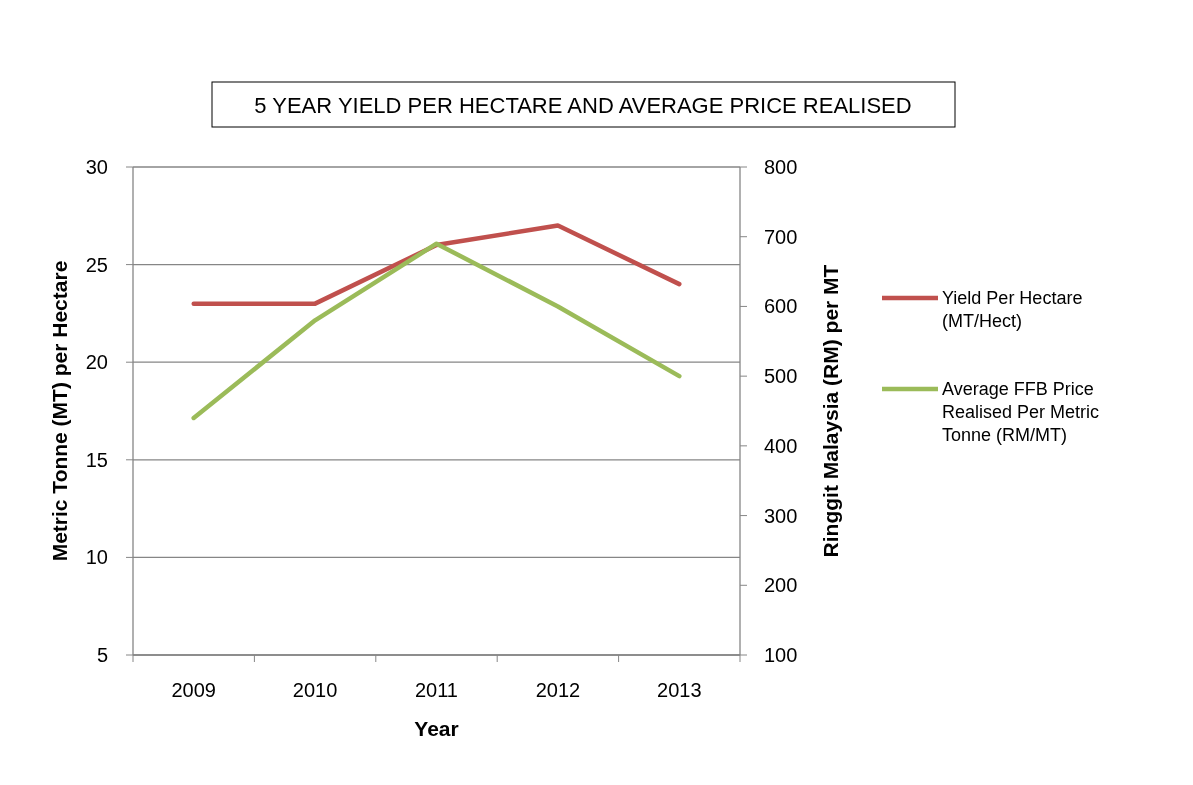 The height and width of the screenshot is (785, 1193). What do you see at coordinates (96, 264) in the screenshot?
I see `y-tick-label: 25` at bounding box center [96, 264].